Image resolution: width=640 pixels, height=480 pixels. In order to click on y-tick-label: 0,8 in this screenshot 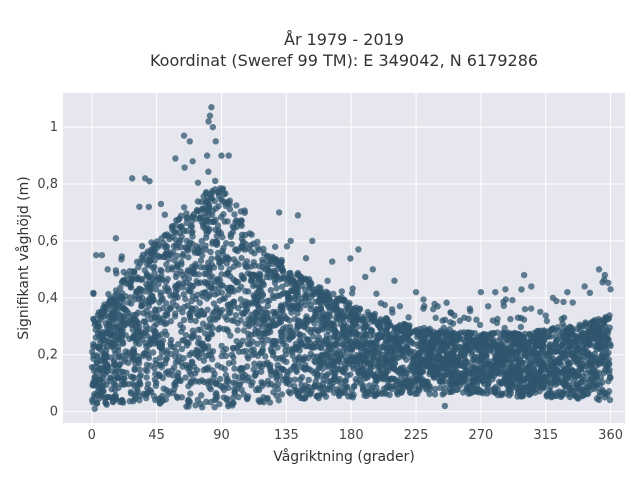, I will do `click(47, 184)`.